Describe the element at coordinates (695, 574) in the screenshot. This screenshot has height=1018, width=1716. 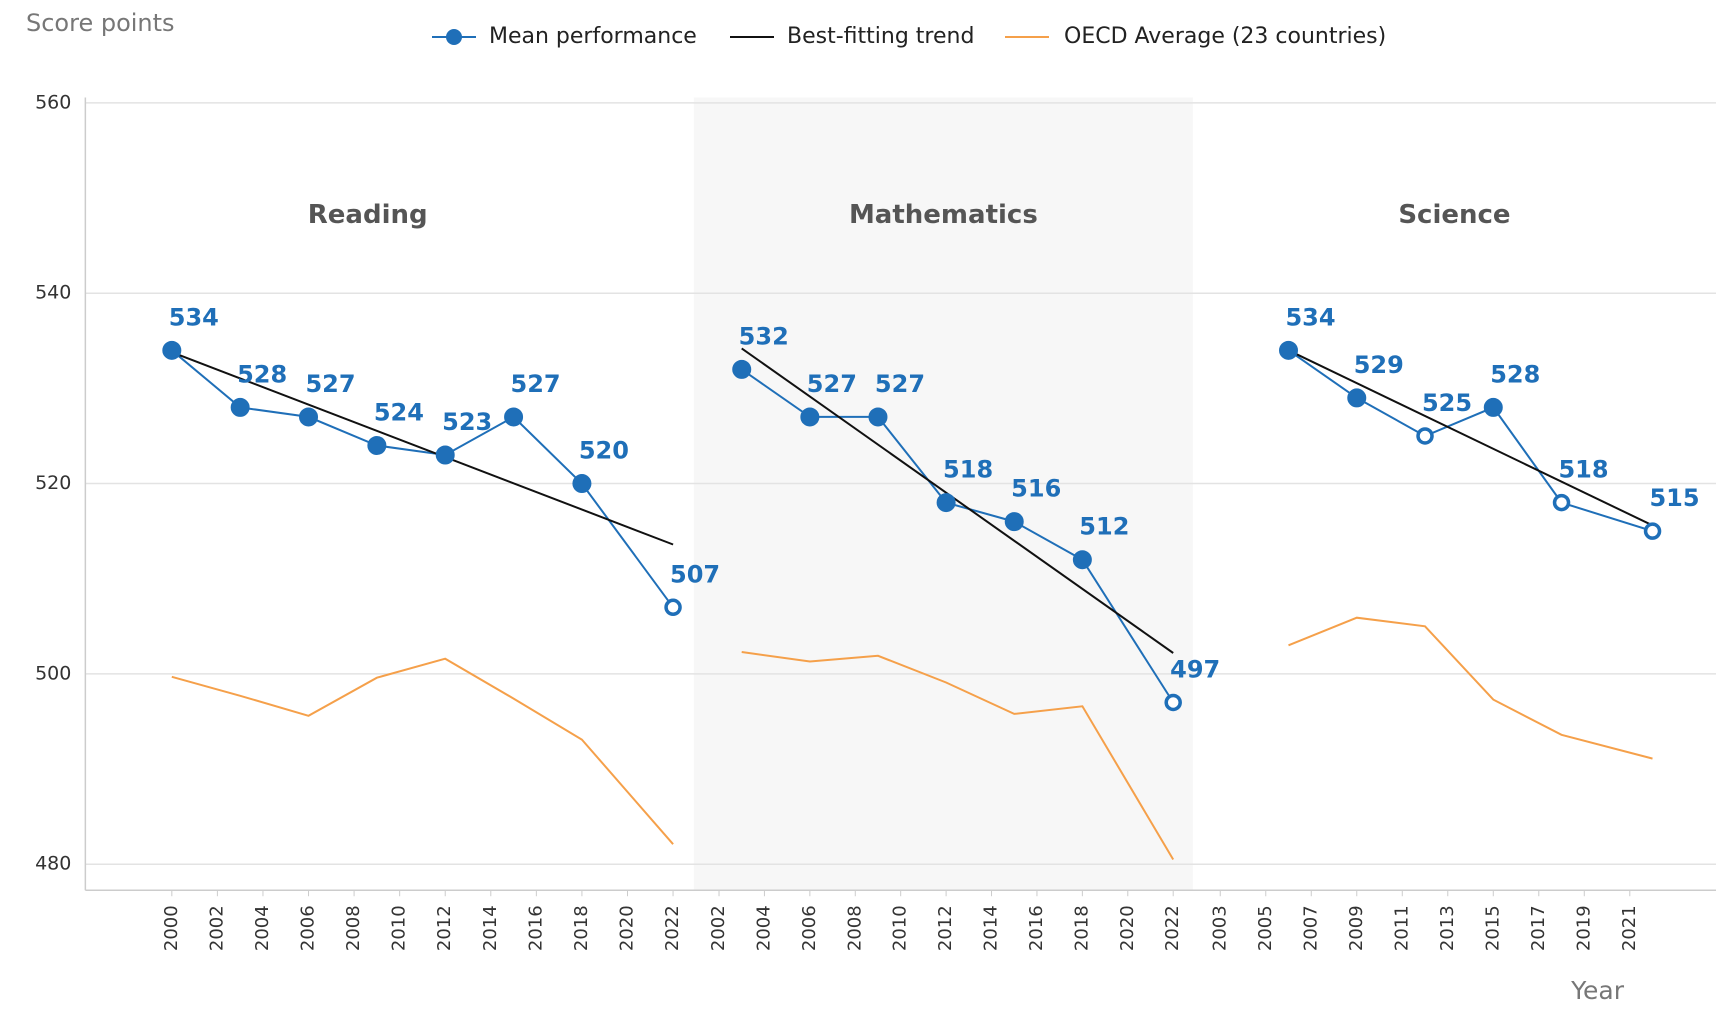
I see `data-label: 507` at that location.